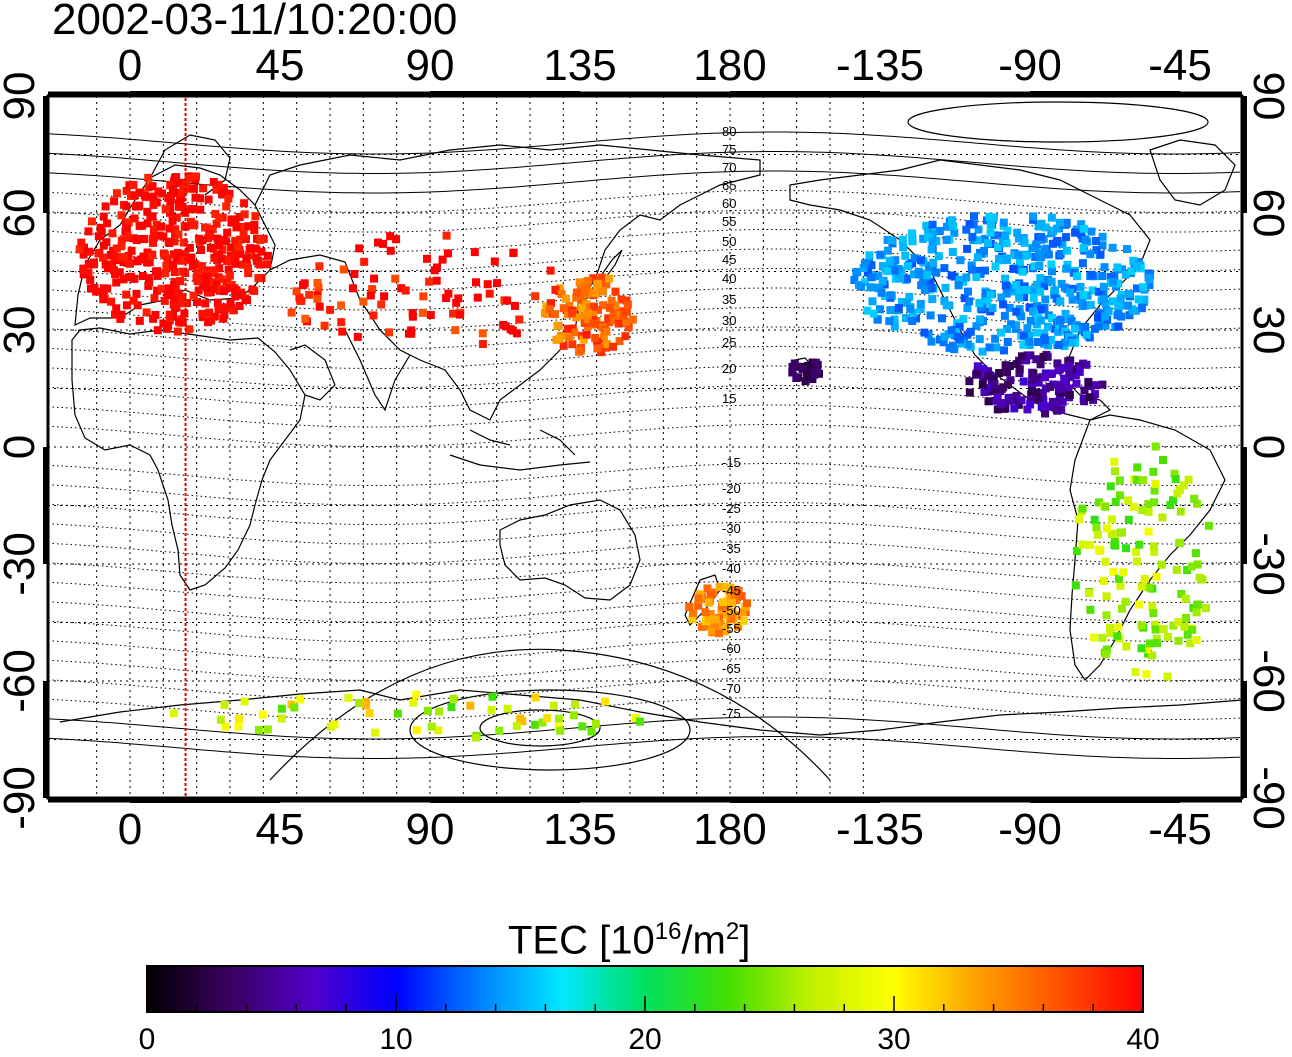 The height and width of the screenshot is (1057, 1292). What do you see at coordinates (729, 278) in the screenshot?
I see `contour-label-north: 40` at bounding box center [729, 278].